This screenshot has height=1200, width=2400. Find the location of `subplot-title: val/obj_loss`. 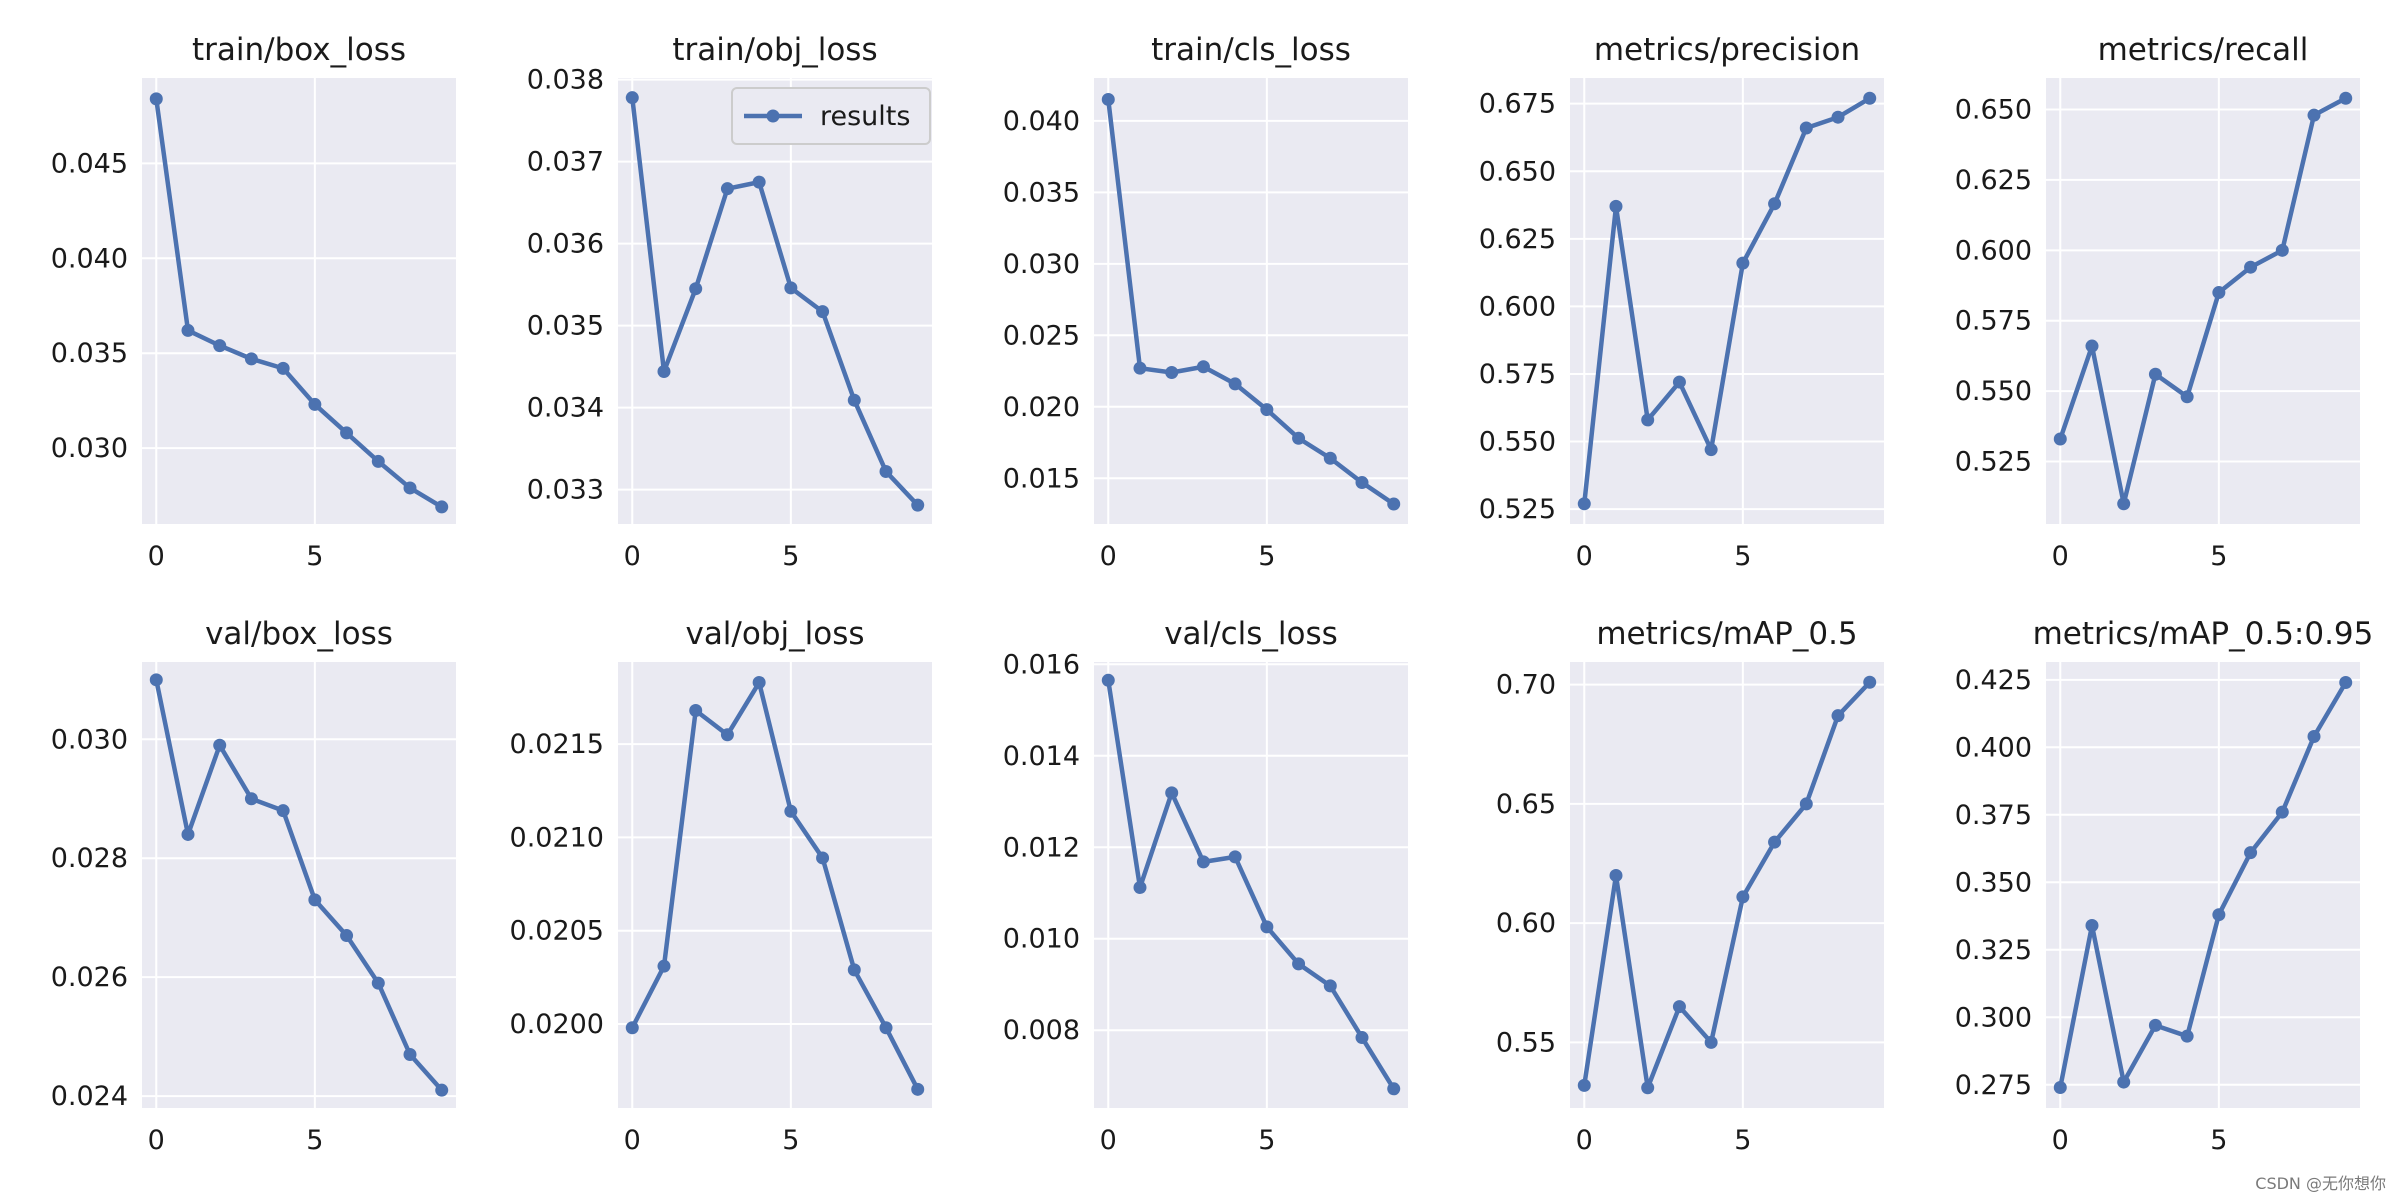

subplot-title: val/obj_loss is located at coordinates (774, 634).